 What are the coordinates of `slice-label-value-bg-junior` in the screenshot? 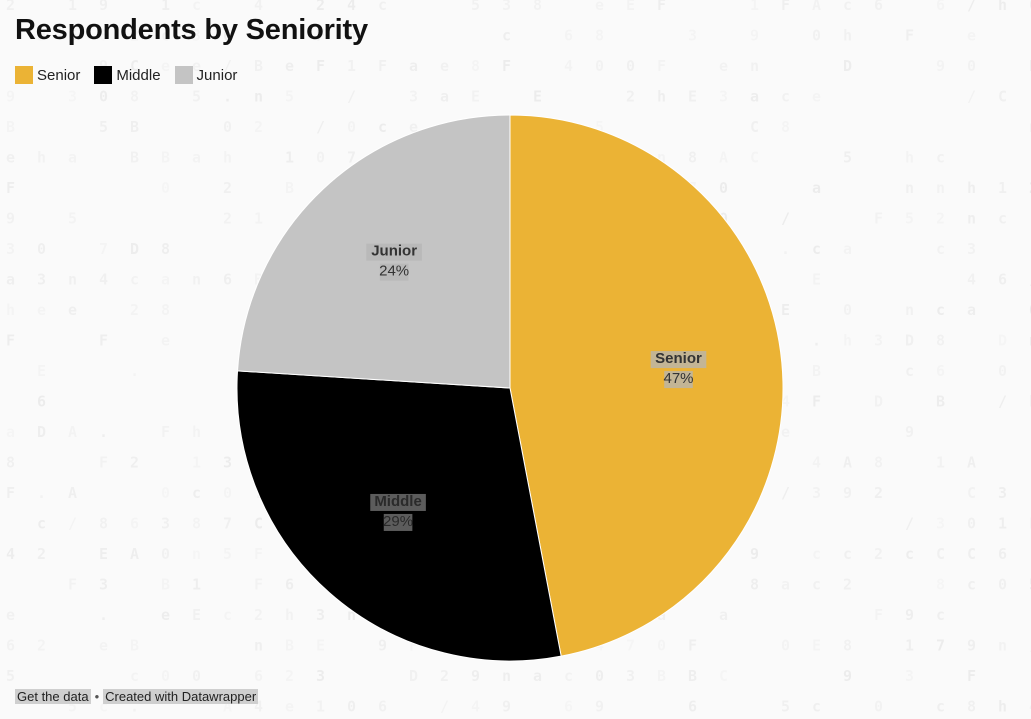 It's located at (394, 272).